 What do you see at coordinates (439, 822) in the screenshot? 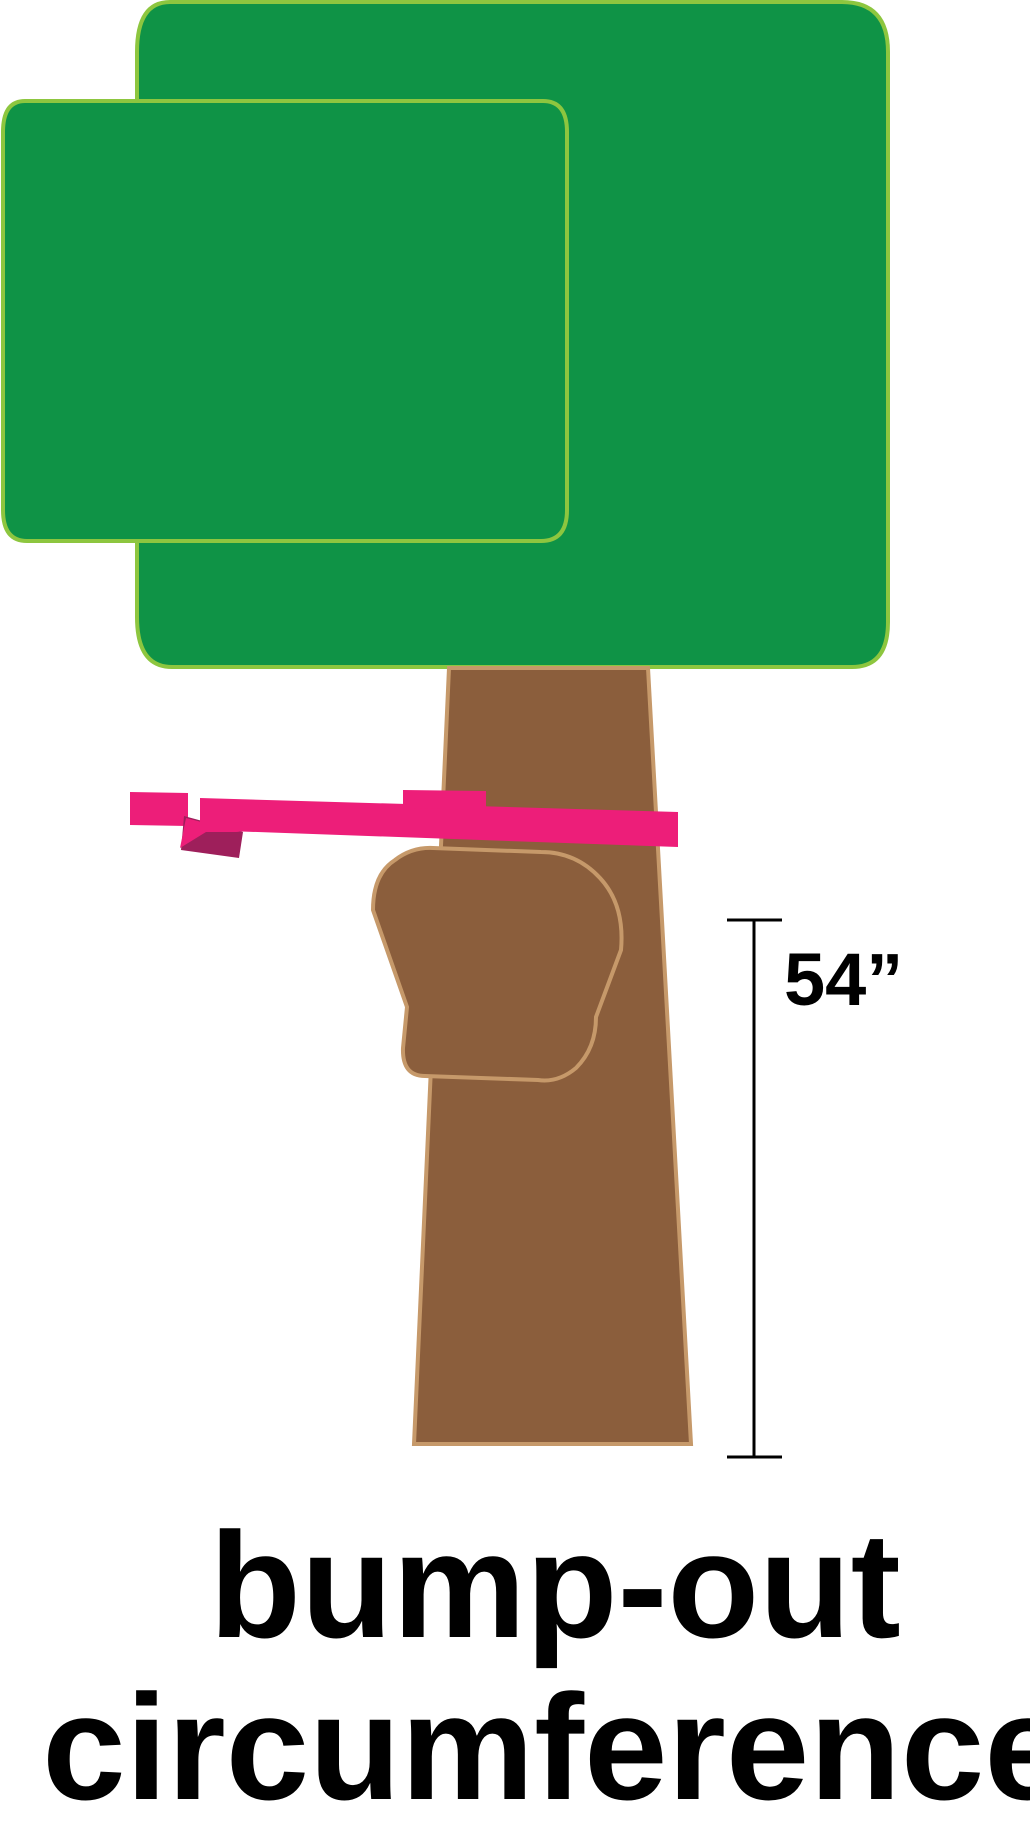
I see `tape-band` at bounding box center [439, 822].